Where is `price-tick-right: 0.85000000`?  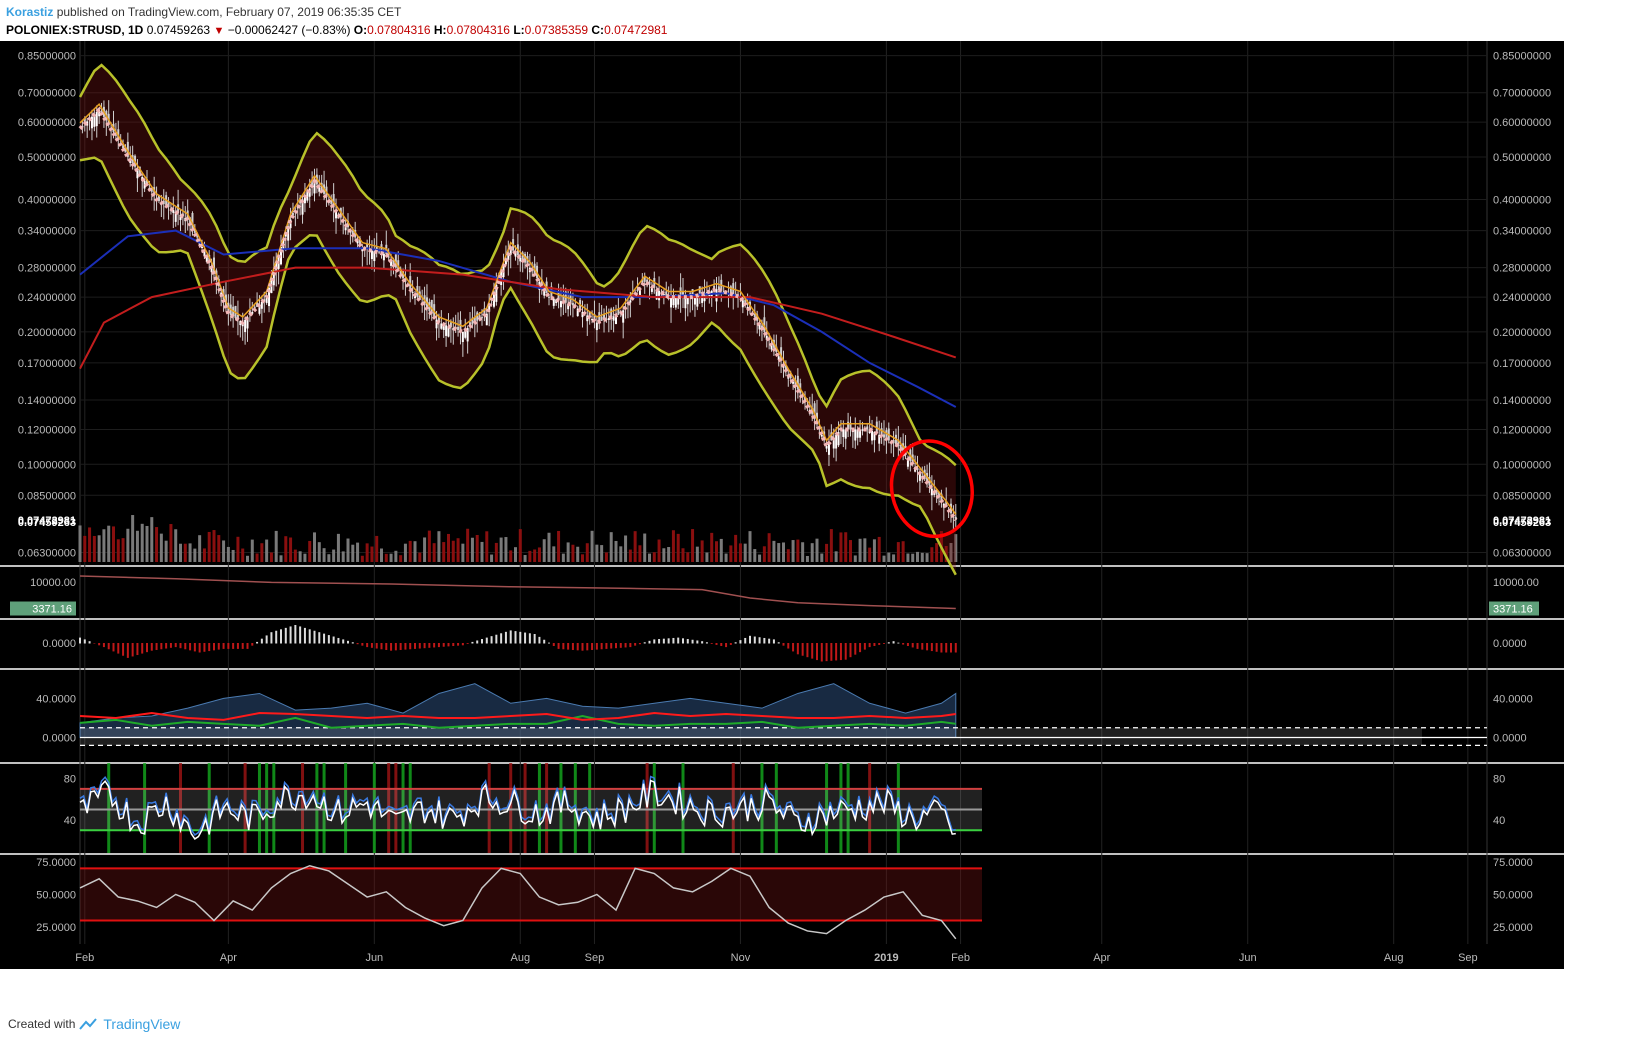
price-tick-right: 0.85000000 is located at coordinates (1522, 57).